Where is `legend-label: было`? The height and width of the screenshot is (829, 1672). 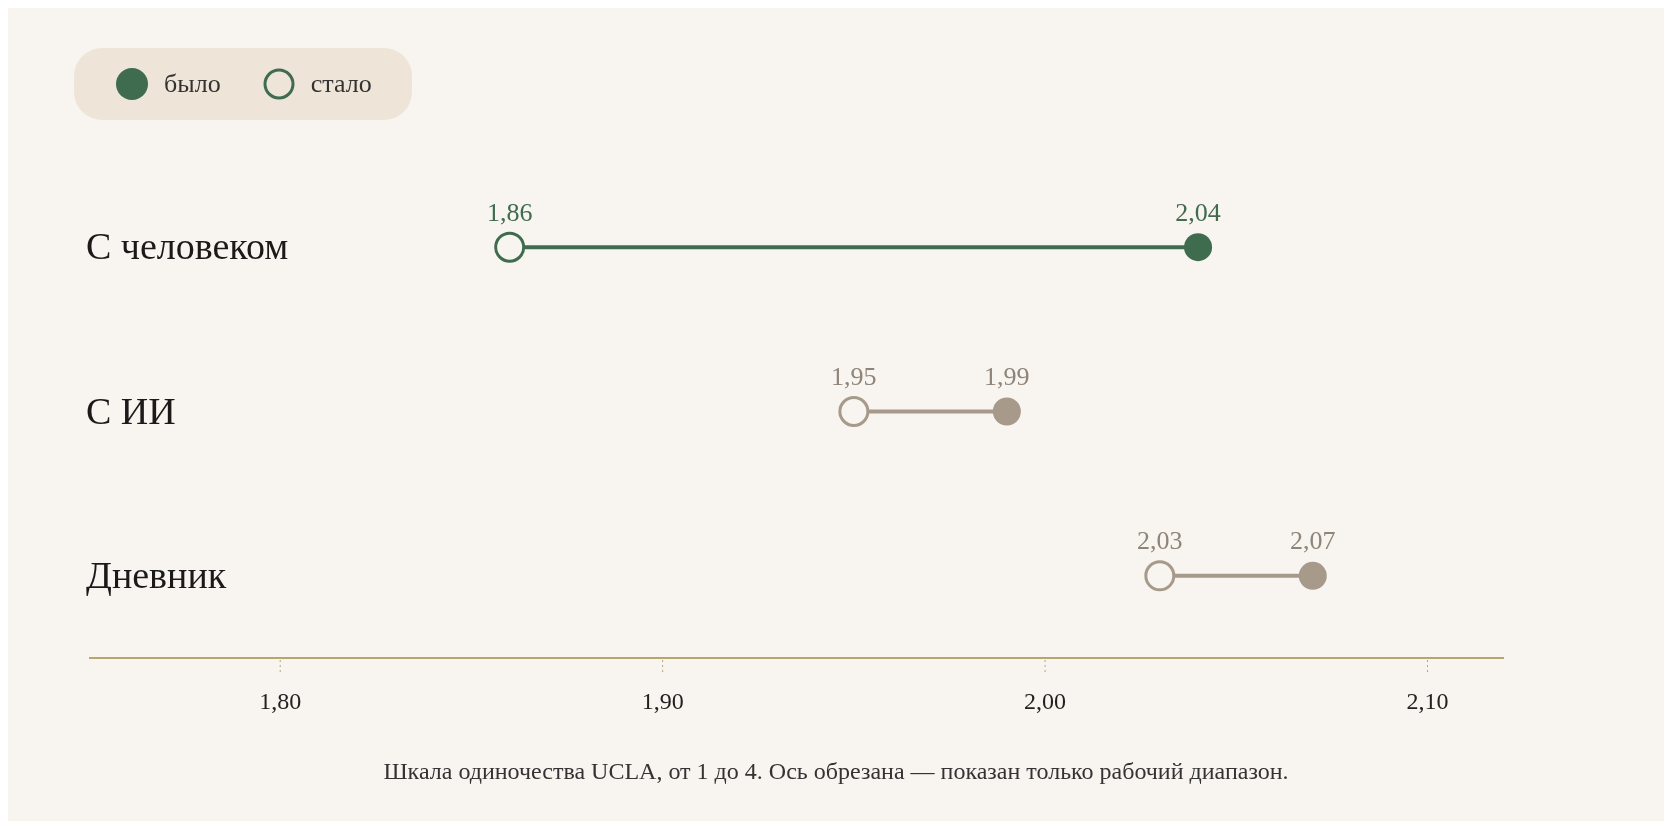
legend-label: было is located at coordinates (192, 84).